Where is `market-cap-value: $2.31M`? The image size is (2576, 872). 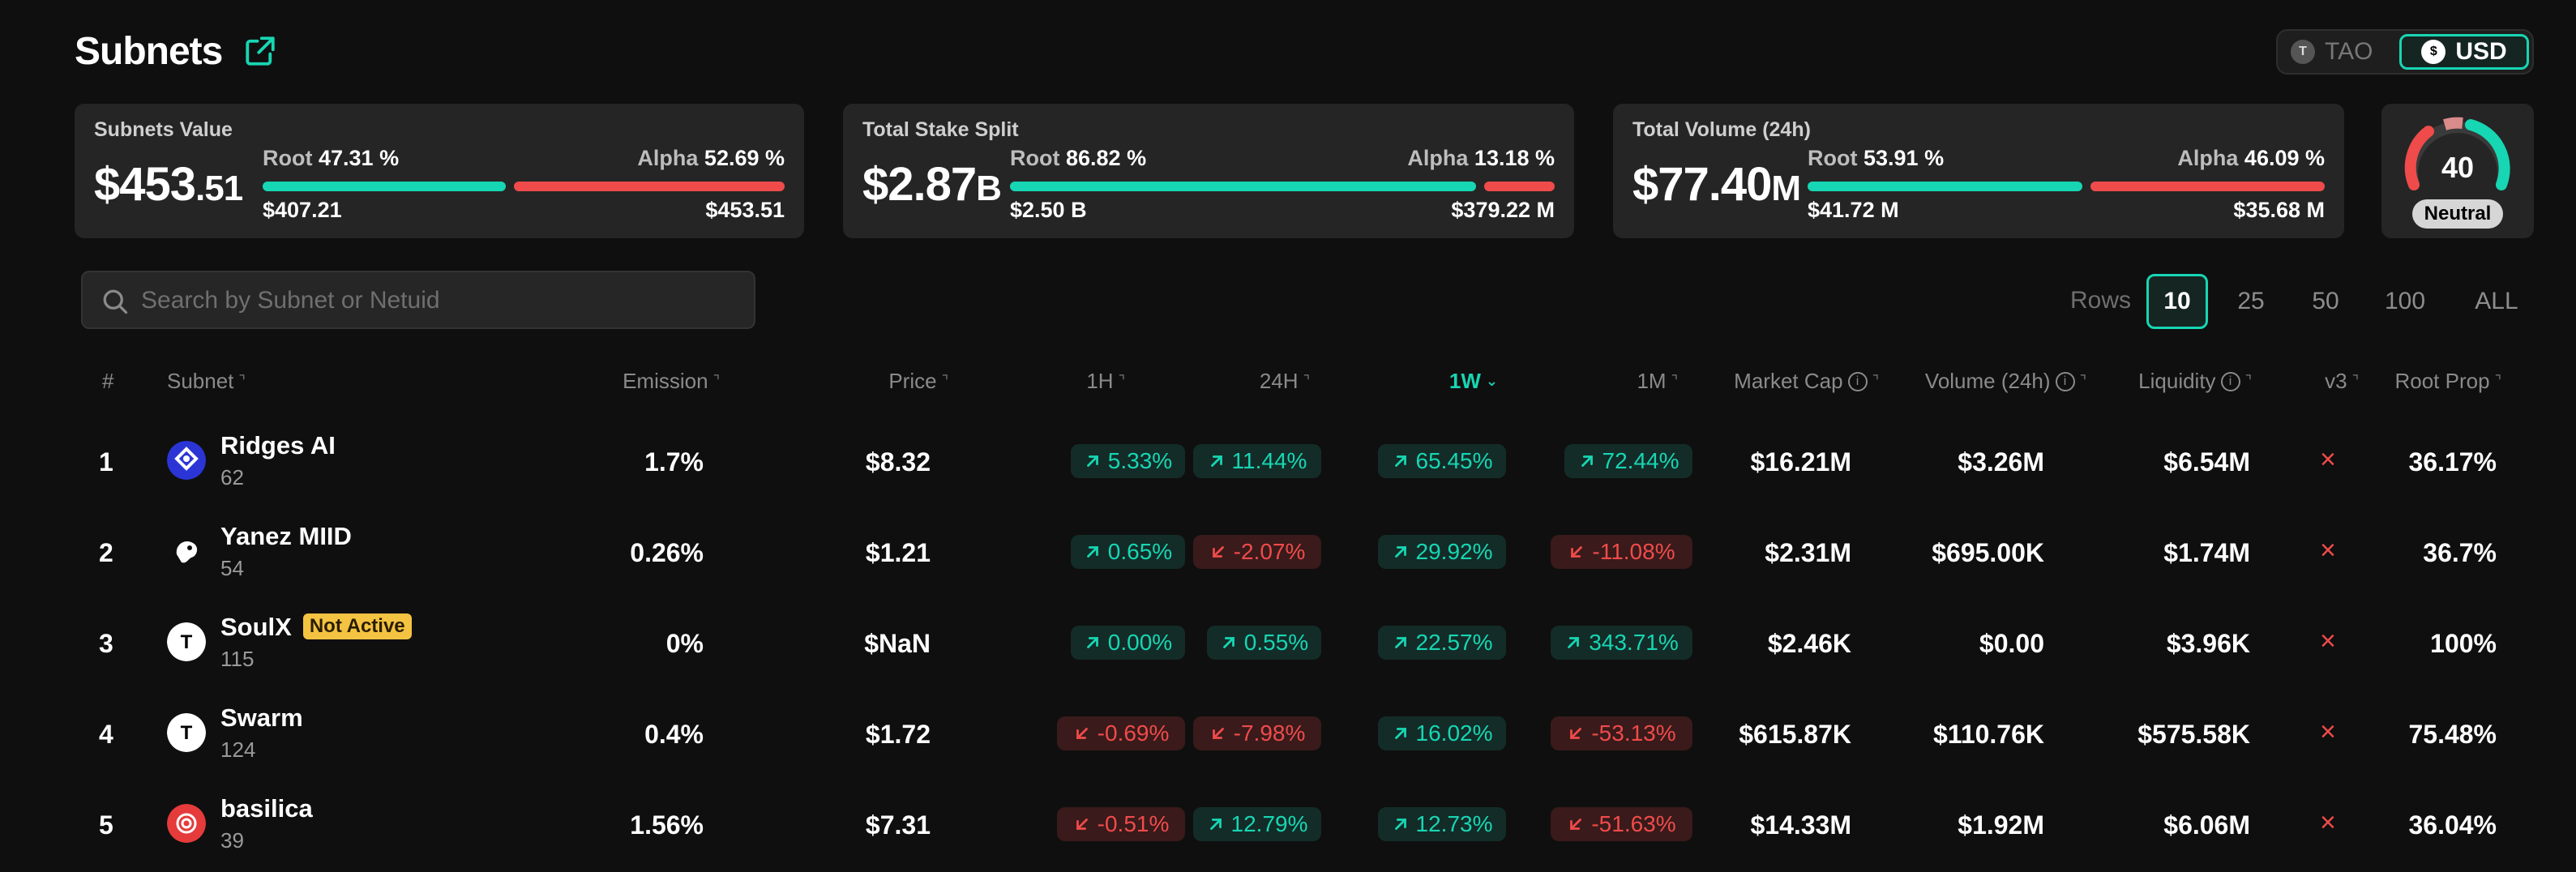 market-cap-value: $2.31M is located at coordinates (1808, 552).